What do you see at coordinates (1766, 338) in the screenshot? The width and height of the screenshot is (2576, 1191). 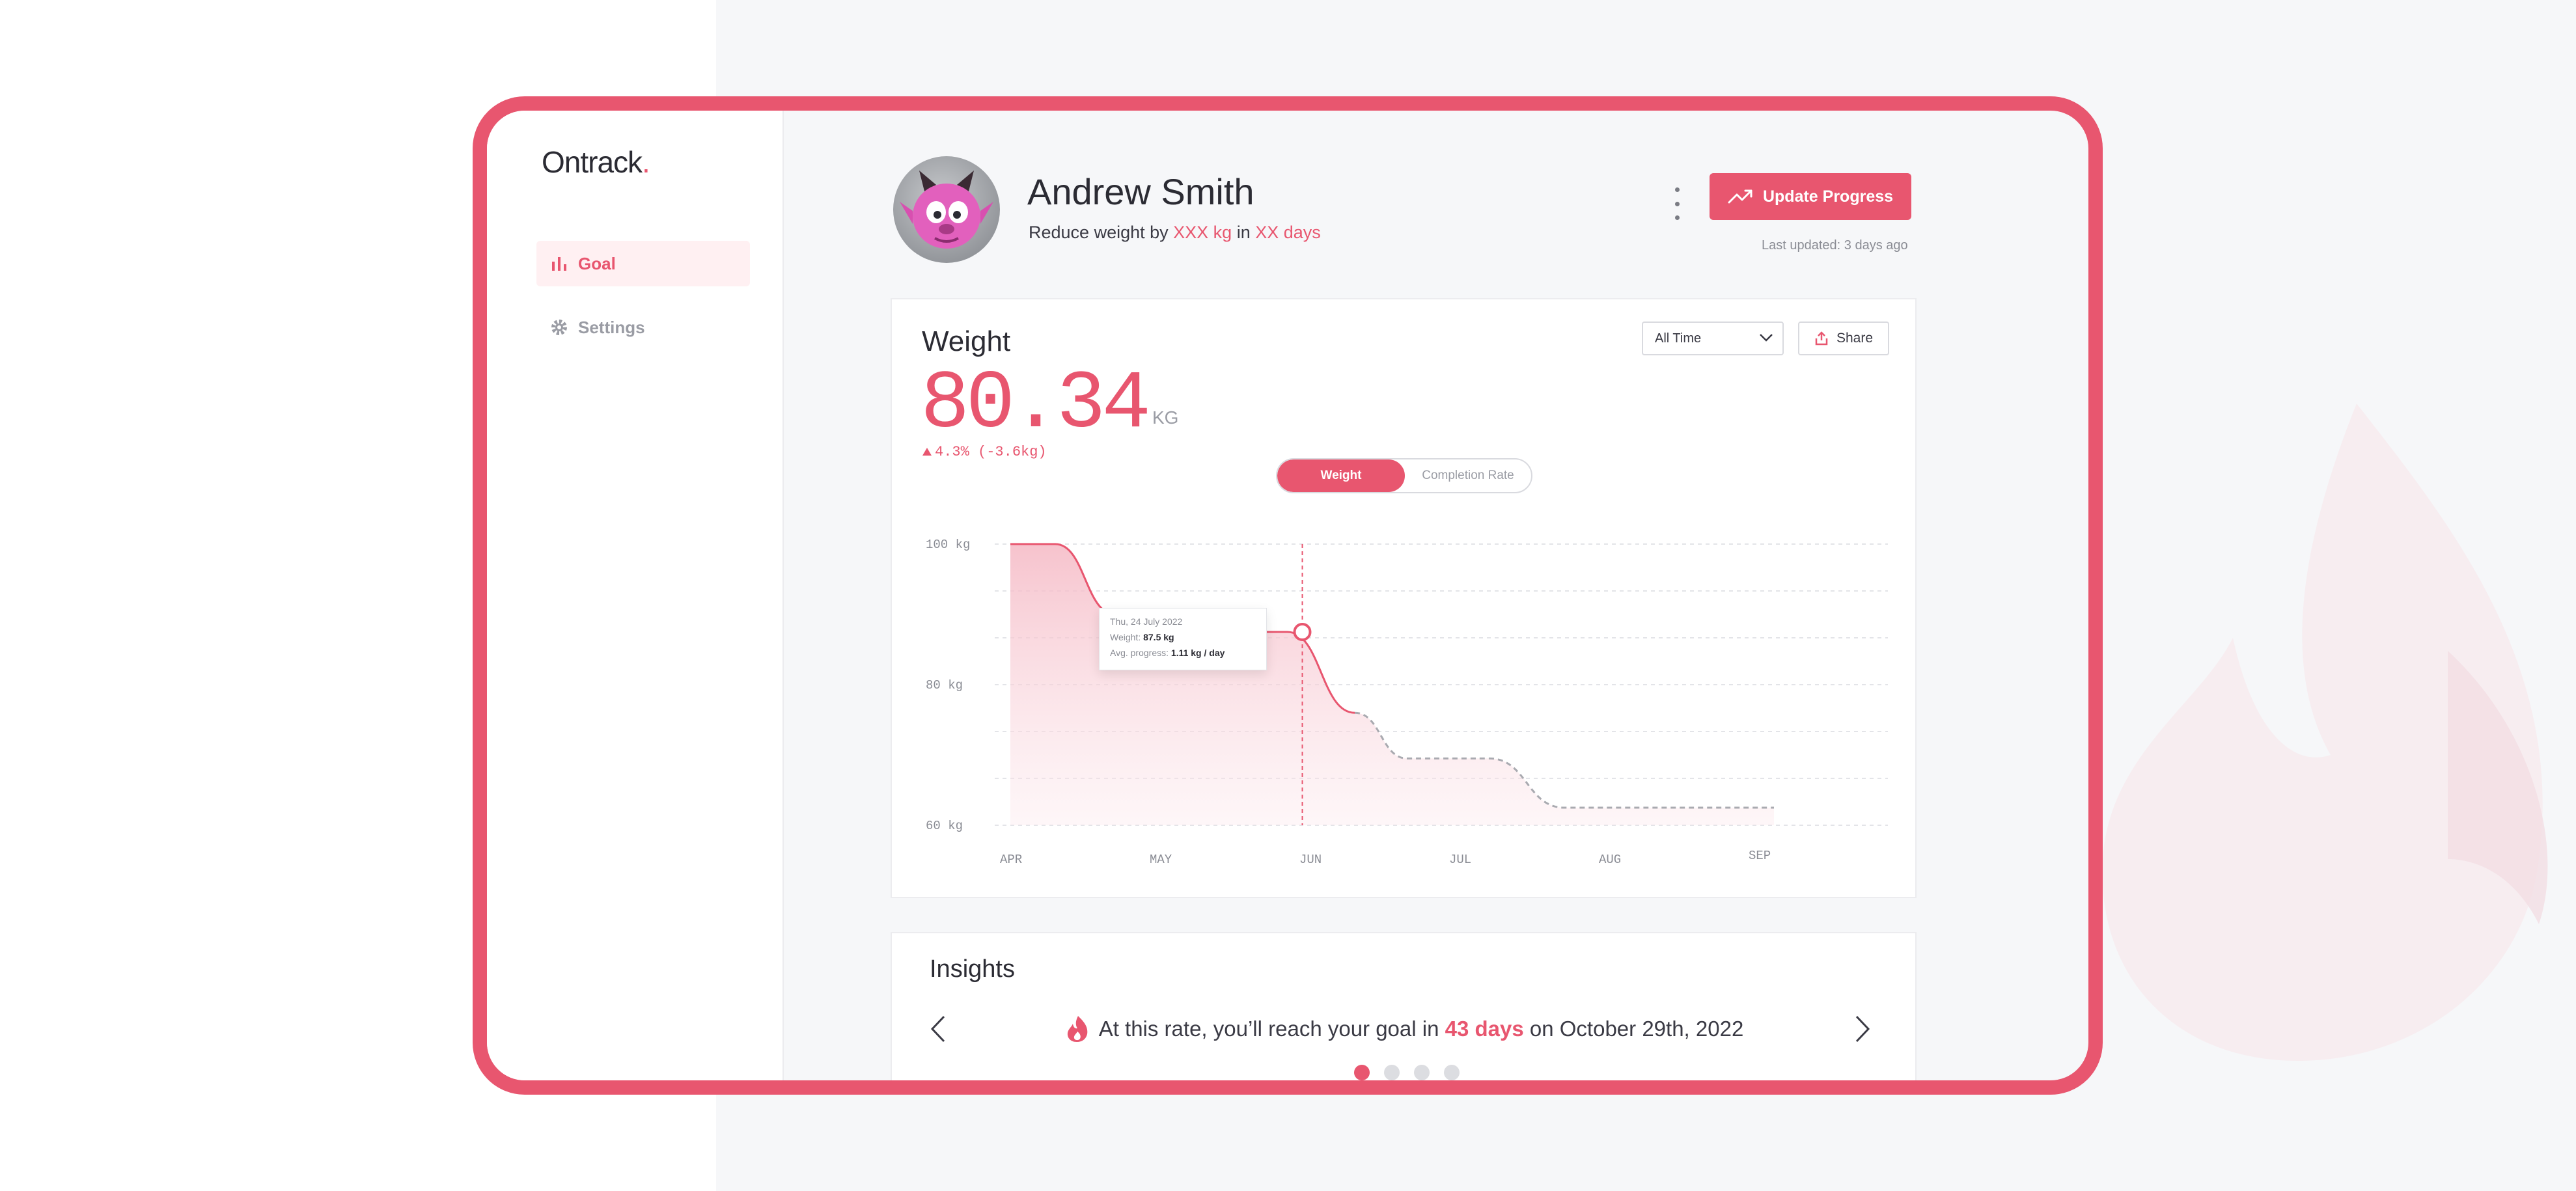 I see `chevron-down-icon` at bounding box center [1766, 338].